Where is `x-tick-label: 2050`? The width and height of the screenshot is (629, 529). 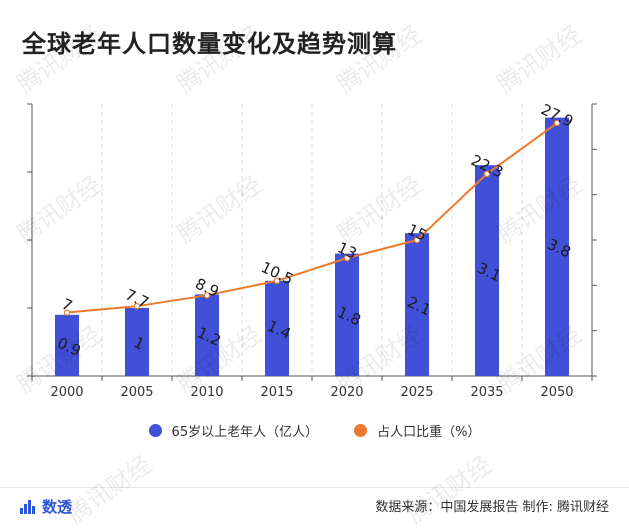
x-tick-label: 2050 is located at coordinates (556, 392).